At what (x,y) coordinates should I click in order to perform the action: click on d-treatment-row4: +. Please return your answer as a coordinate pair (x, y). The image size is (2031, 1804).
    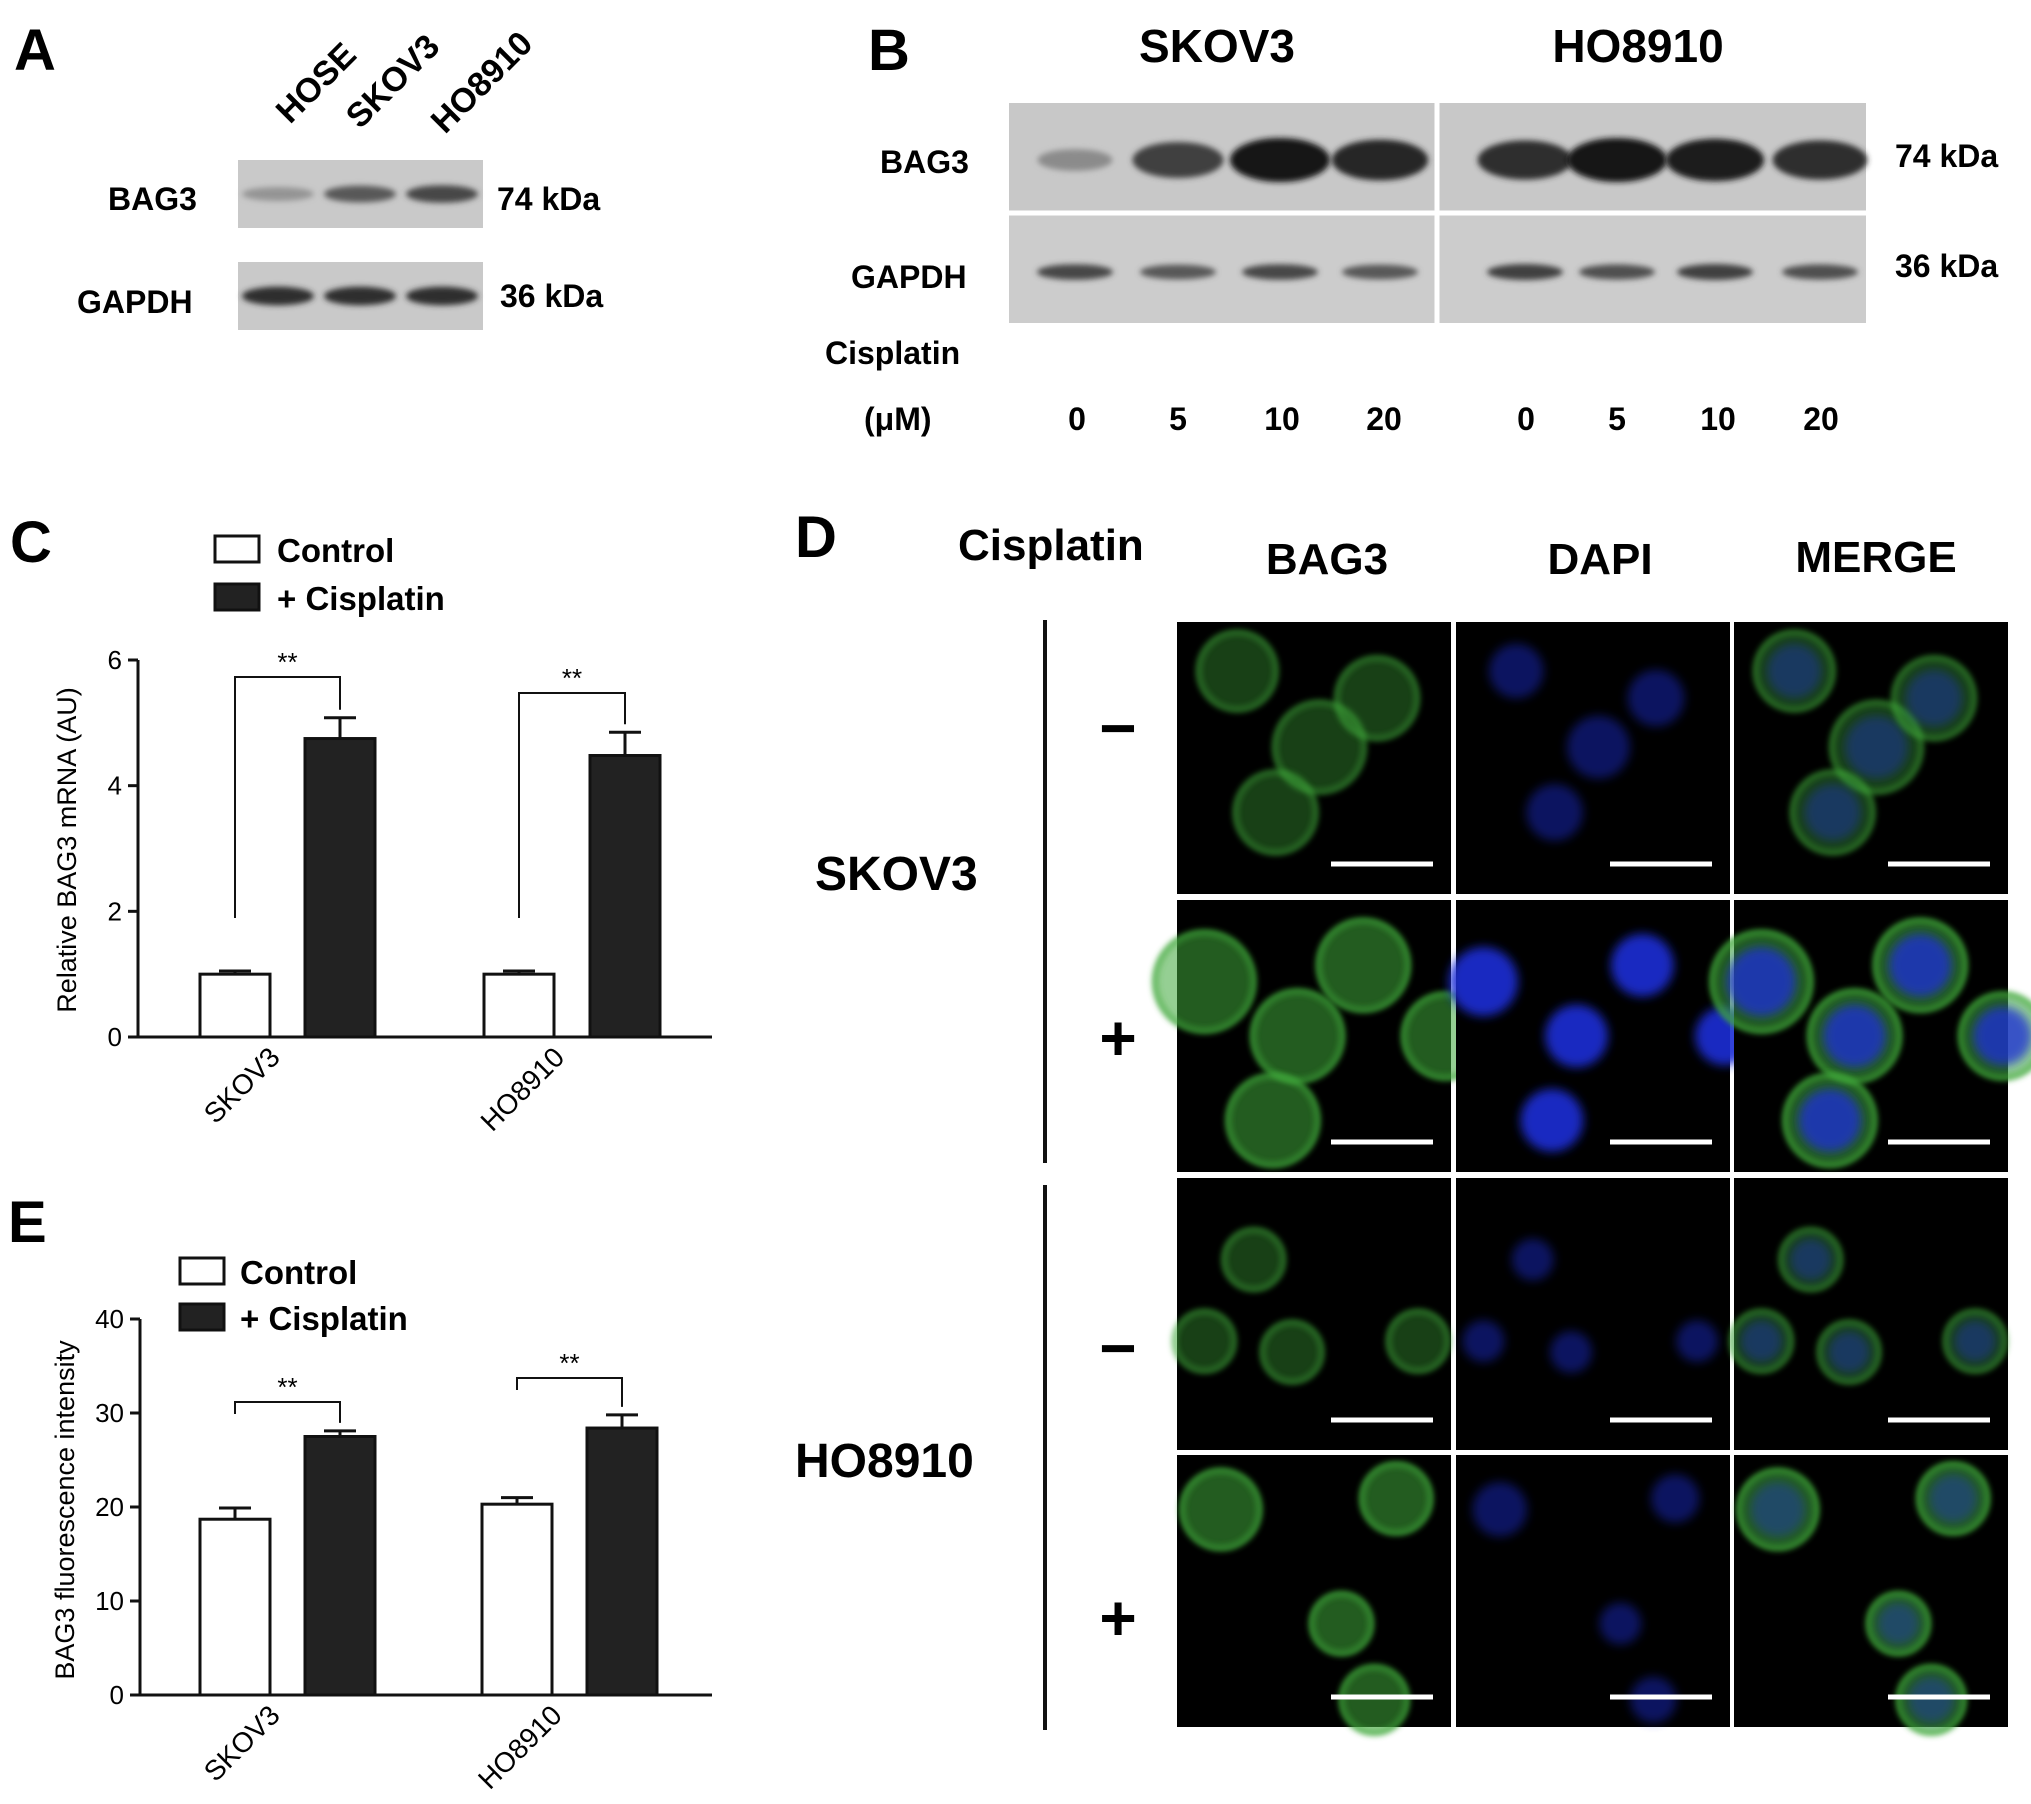
    Looking at the image, I should click on (1117, 1618).